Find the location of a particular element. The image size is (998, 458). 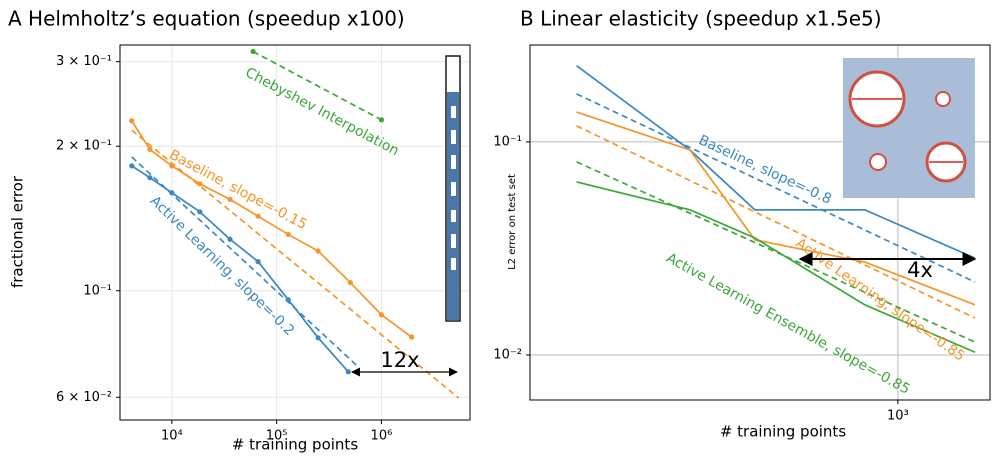

y-axis-label: L2 error on test set is located at coordinates (512, 222).